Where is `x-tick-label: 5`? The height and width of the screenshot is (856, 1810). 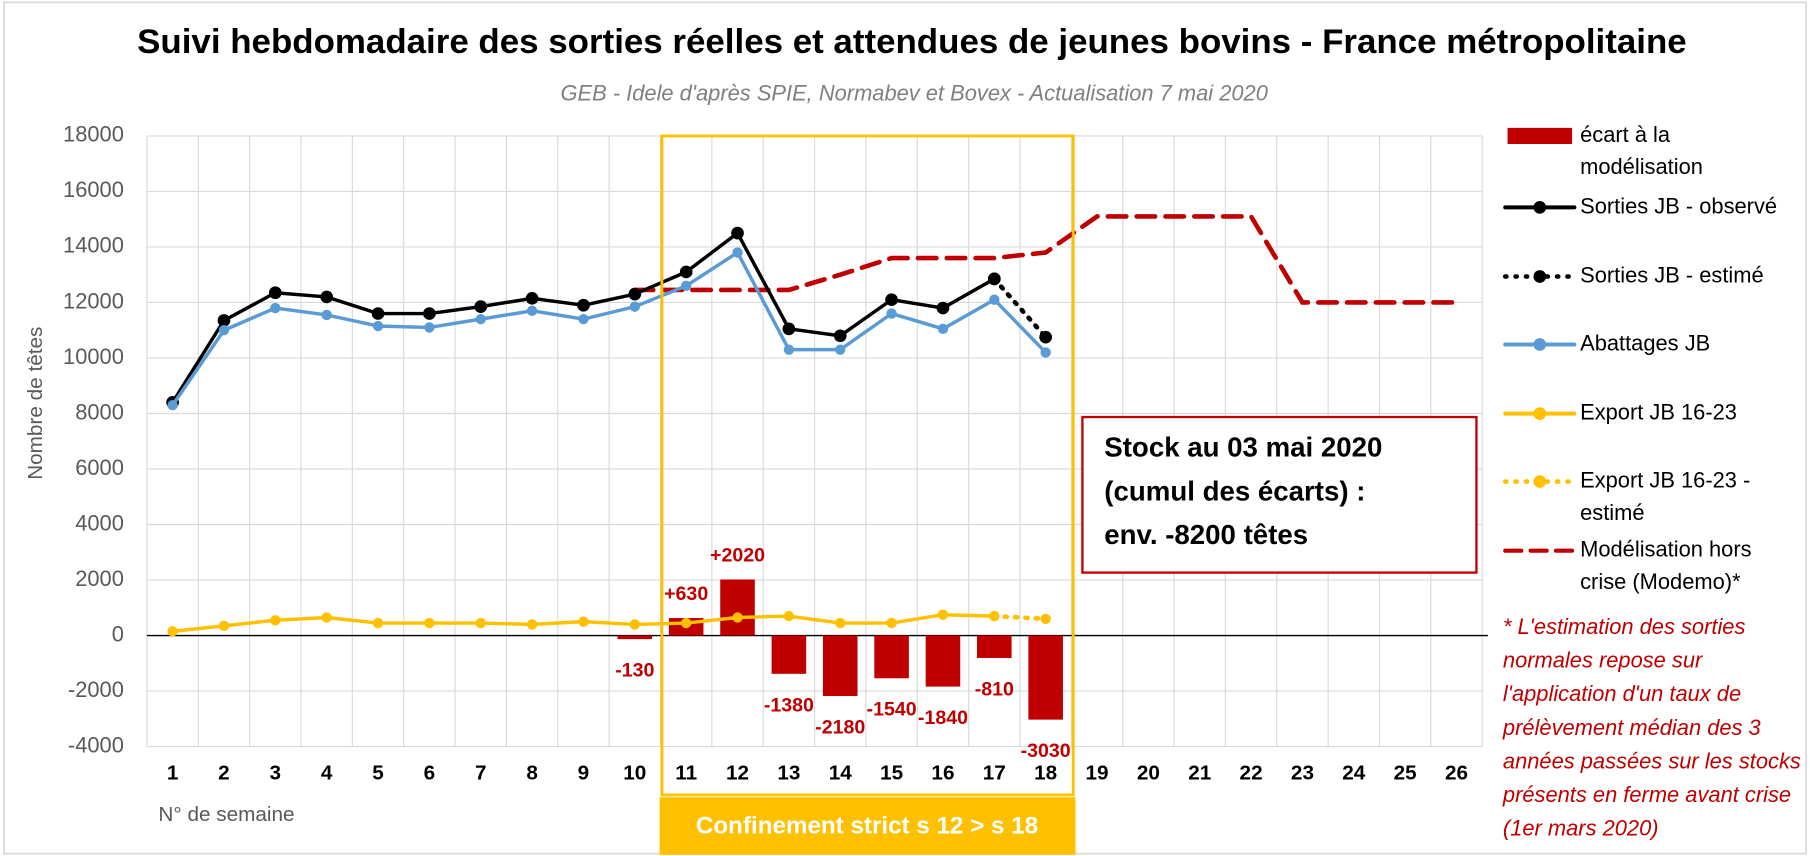 x-tick-label: 5 is located at coordinates (378, 773).